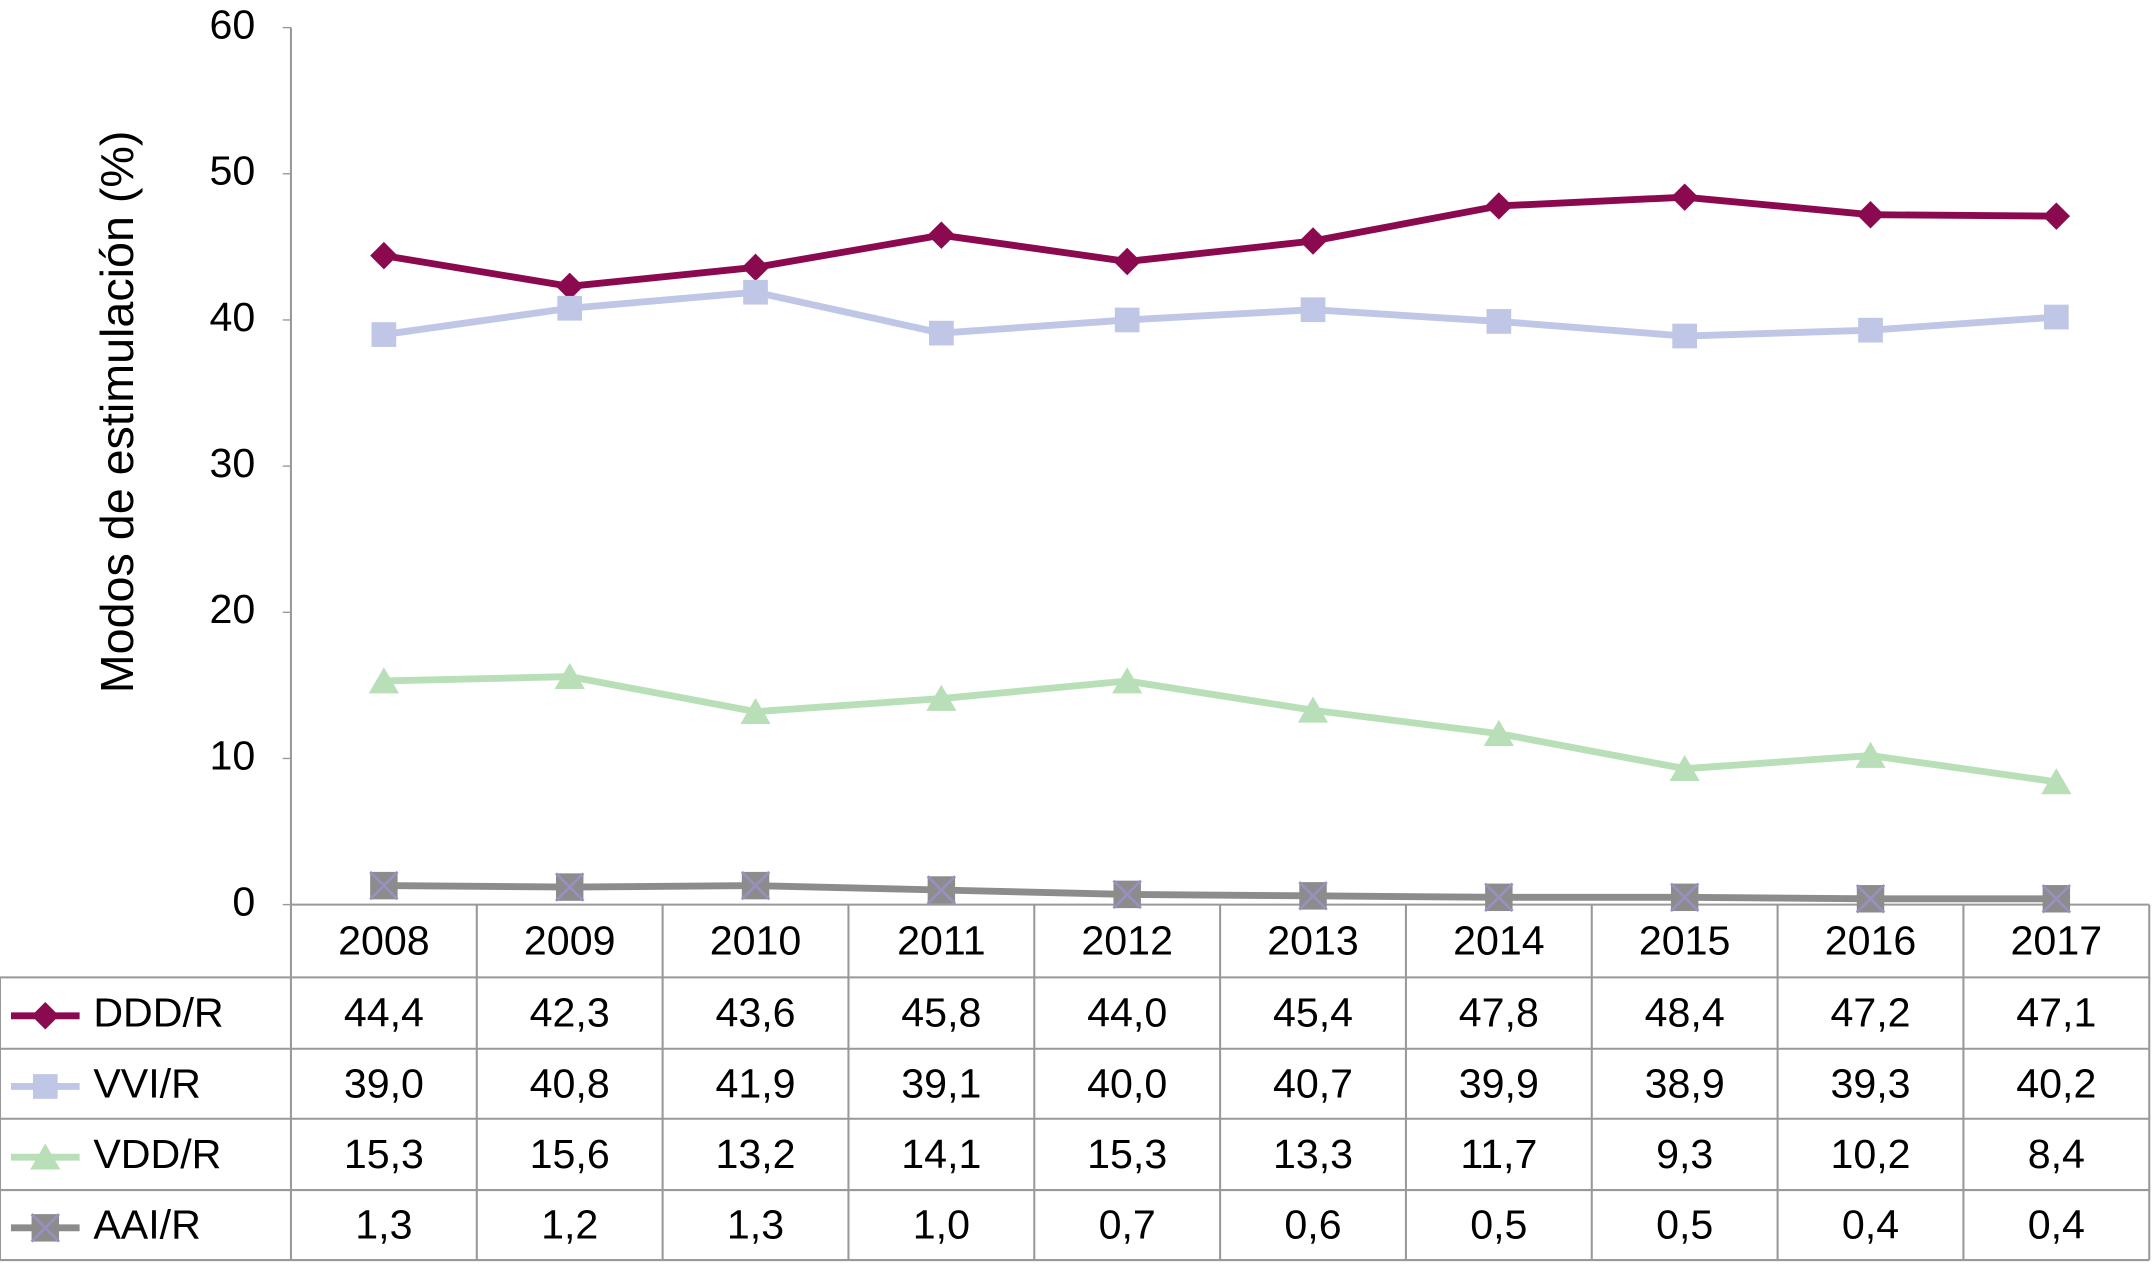 The image size is (2152, 1268). I want to click on table-value: 45,4, so click(1313, 1013).